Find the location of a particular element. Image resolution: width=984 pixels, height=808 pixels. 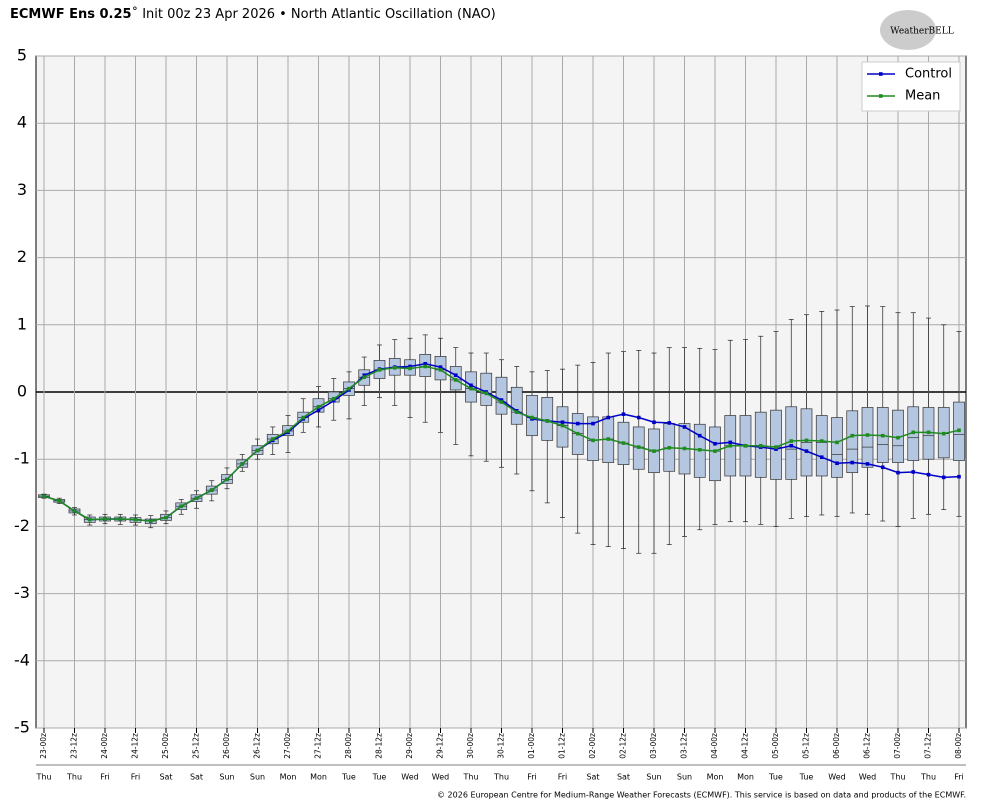

logo: WeatherBELL is located at coordinates (921, 32).